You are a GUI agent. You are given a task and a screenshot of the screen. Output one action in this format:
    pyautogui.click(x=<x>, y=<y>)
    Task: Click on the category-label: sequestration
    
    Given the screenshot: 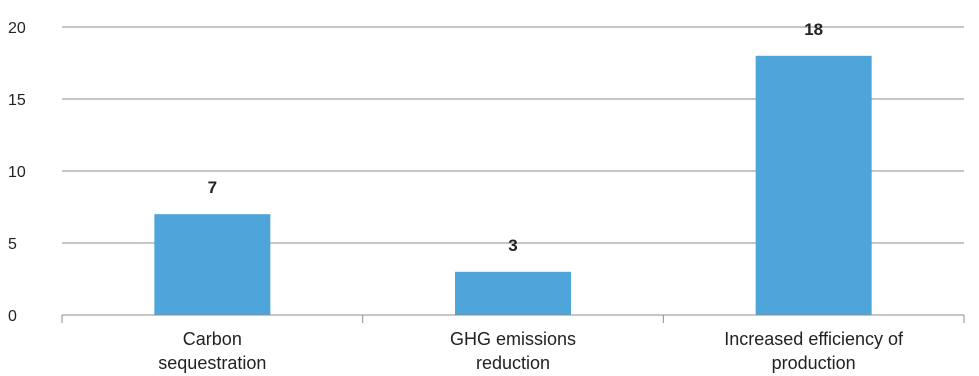 What is the action you would take?
    pyautogui.click(x=212, y=363)
    